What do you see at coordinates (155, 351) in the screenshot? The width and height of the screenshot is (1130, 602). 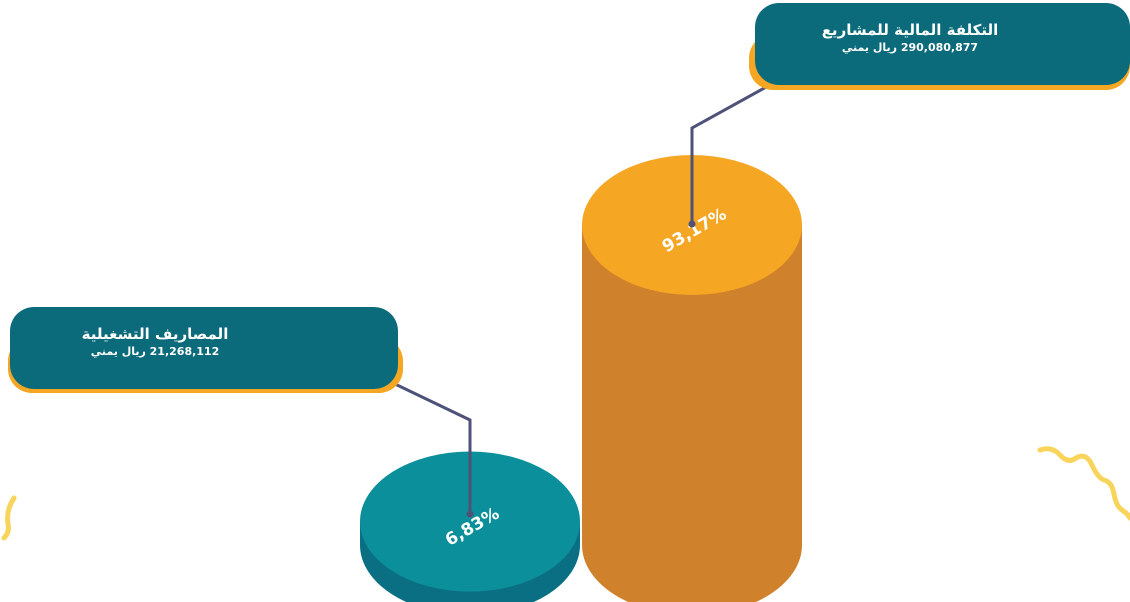 I see `label-operating-value: 21,268,112 ريال يمني` at bounding box center [155, 351].